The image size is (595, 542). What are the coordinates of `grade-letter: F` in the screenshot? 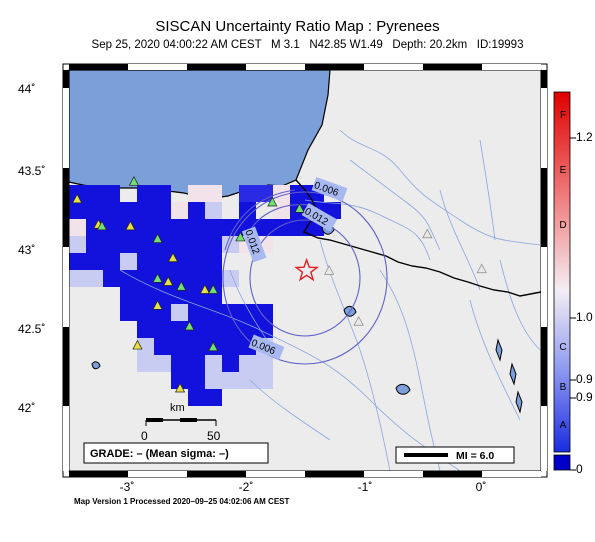 It's located at (563, 115).